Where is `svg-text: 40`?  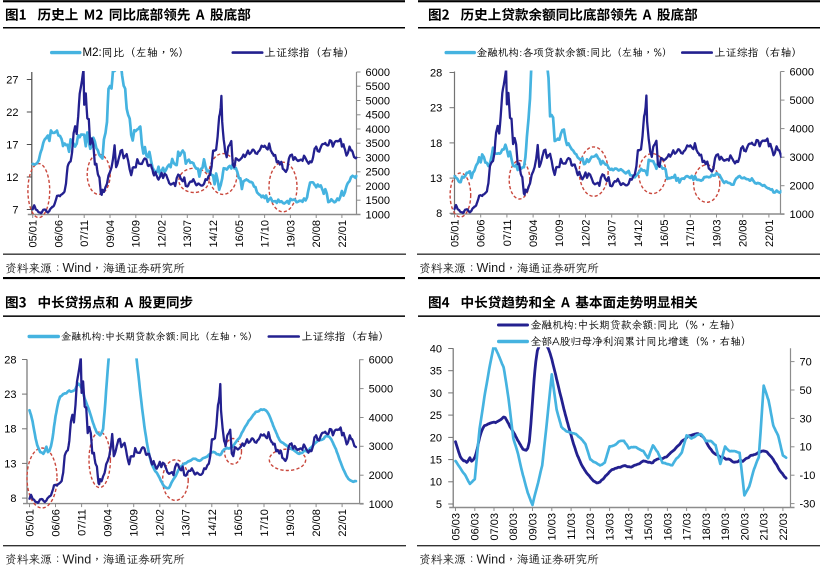 svg-text: 40 is located at coordinates (436, 349).